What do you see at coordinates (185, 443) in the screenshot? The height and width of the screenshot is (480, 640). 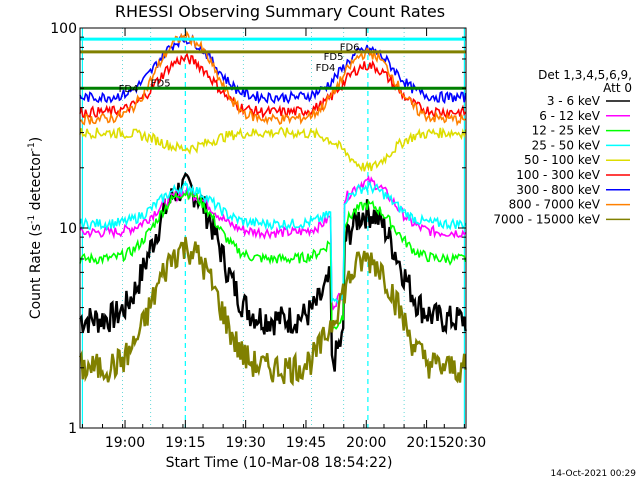 I see `x-tick-label: 19:15` at bounding box center [185, 443].